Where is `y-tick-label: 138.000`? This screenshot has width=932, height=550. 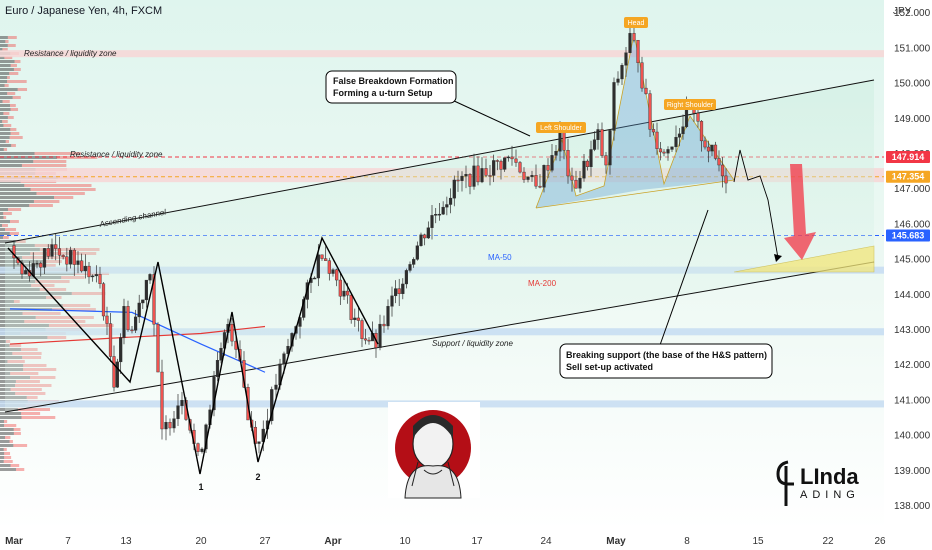 y-tick-label: 138.000 is located at coordinates (912, 506).